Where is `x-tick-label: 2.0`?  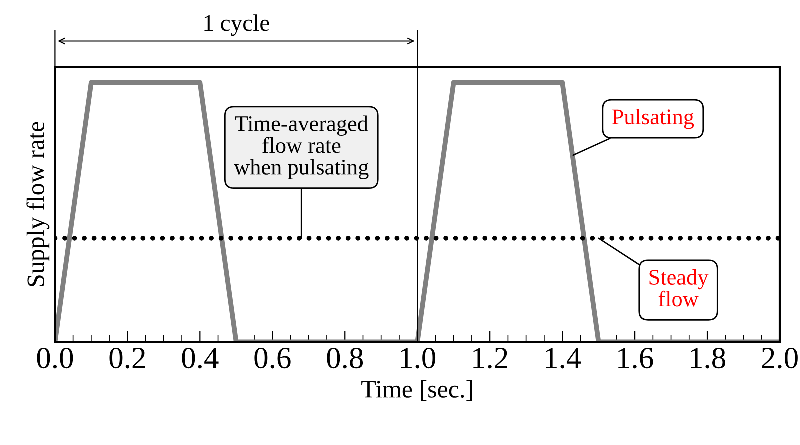 x-tick-label: 2.0 is located at coordinates (780, 358).